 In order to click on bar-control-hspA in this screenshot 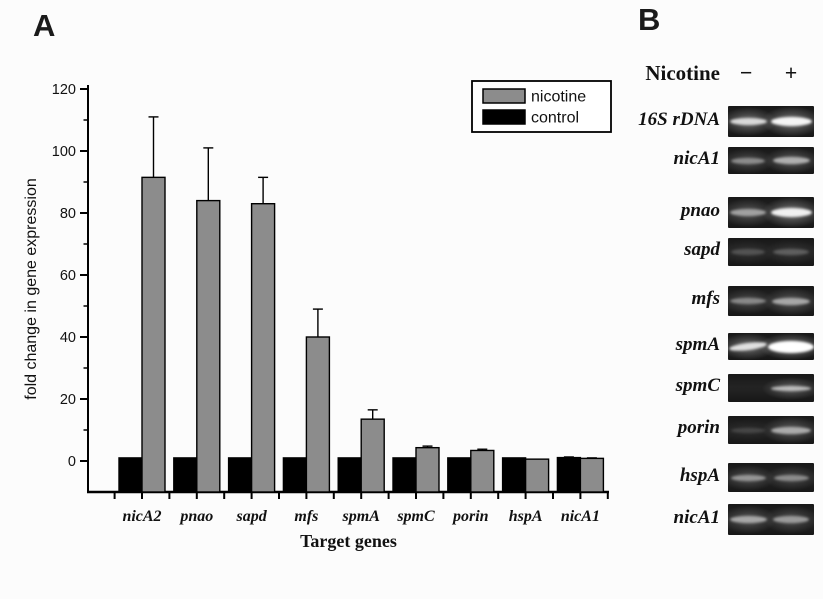, I will do `click(514, 475)`.